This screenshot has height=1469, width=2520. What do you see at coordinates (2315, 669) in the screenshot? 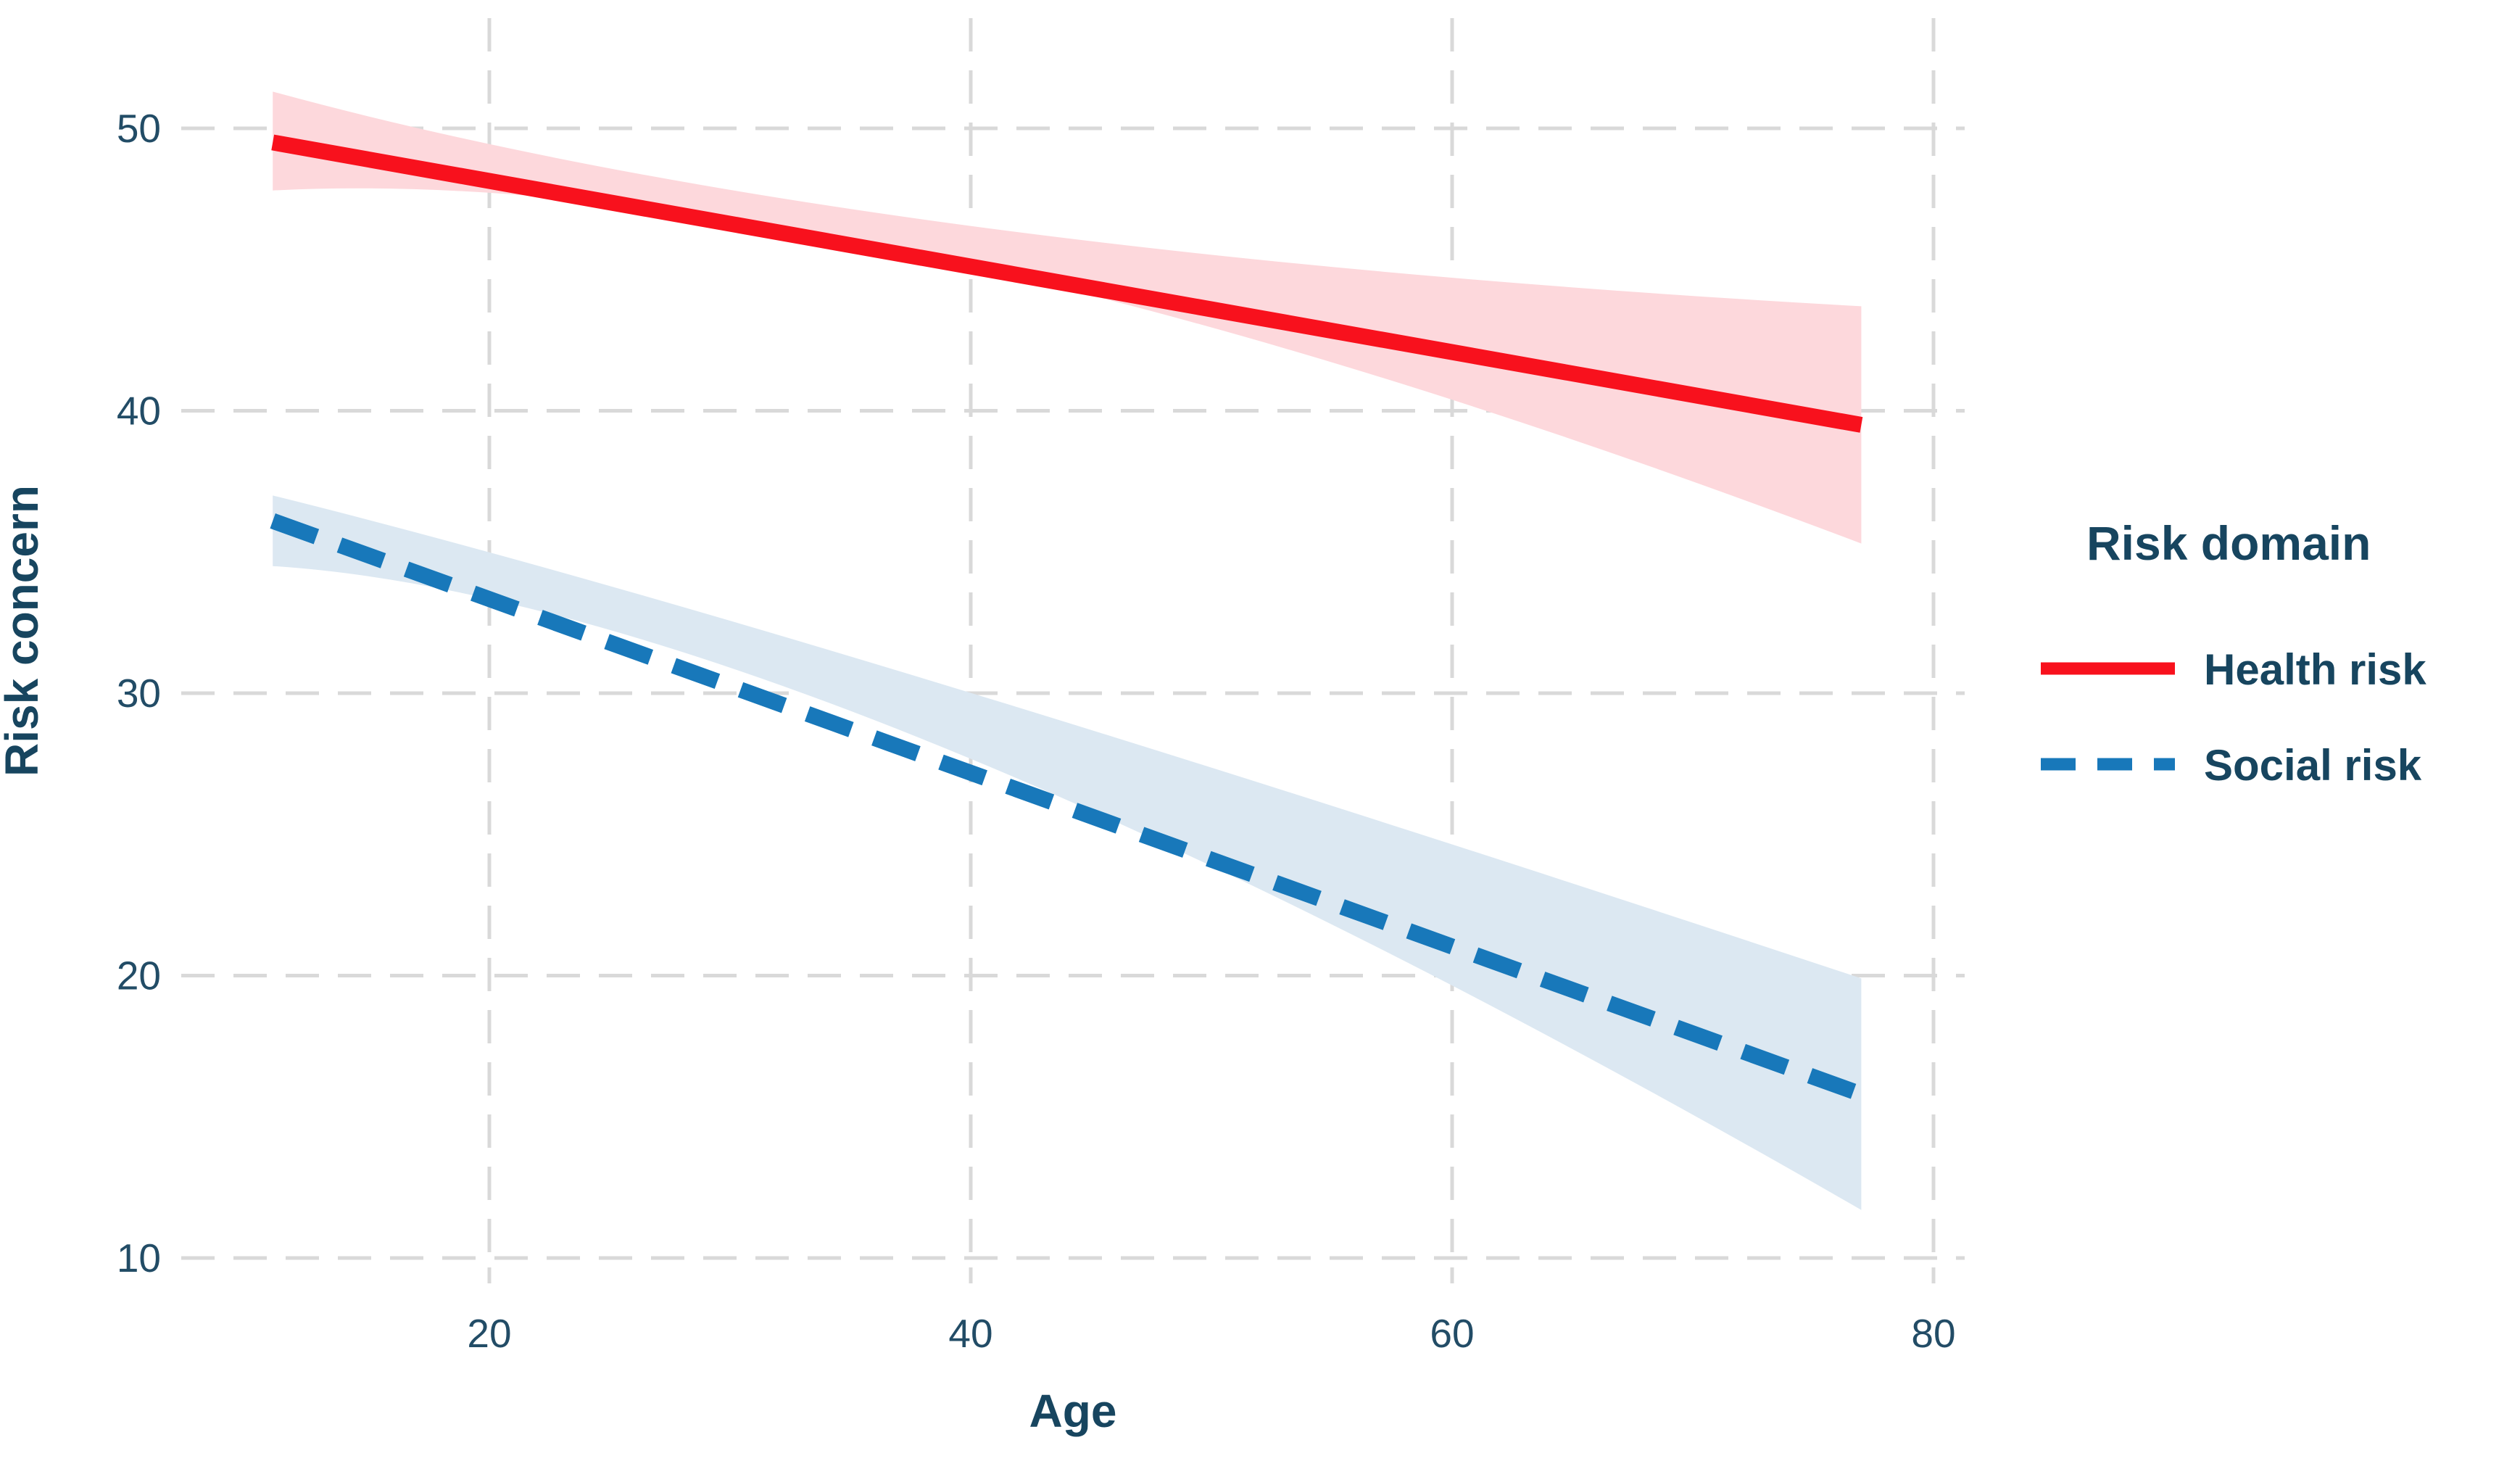
I see `legend-label-health-risk: Health risk` at bounding box center [2315, 669].